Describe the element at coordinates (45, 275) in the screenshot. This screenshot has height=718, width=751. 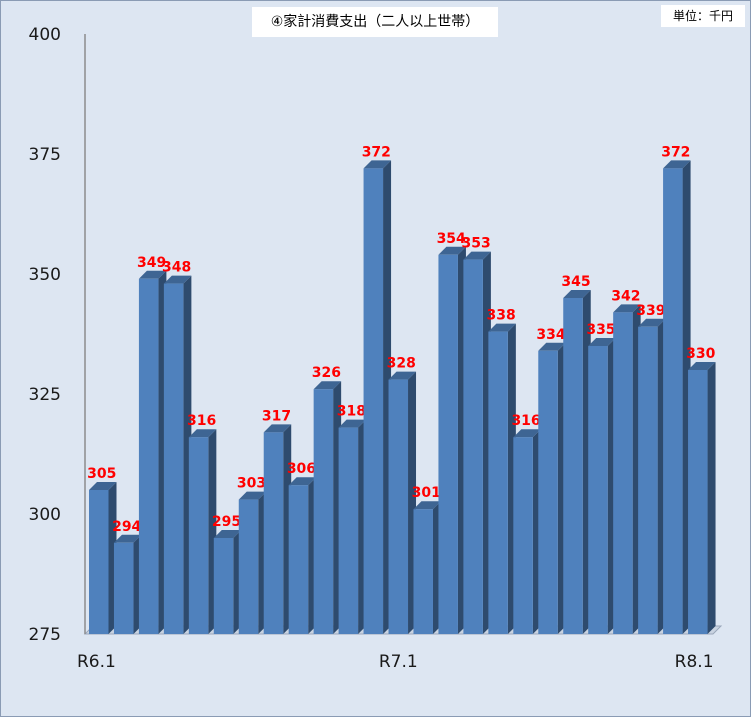
I see `y-tick-label: 350` at that location.